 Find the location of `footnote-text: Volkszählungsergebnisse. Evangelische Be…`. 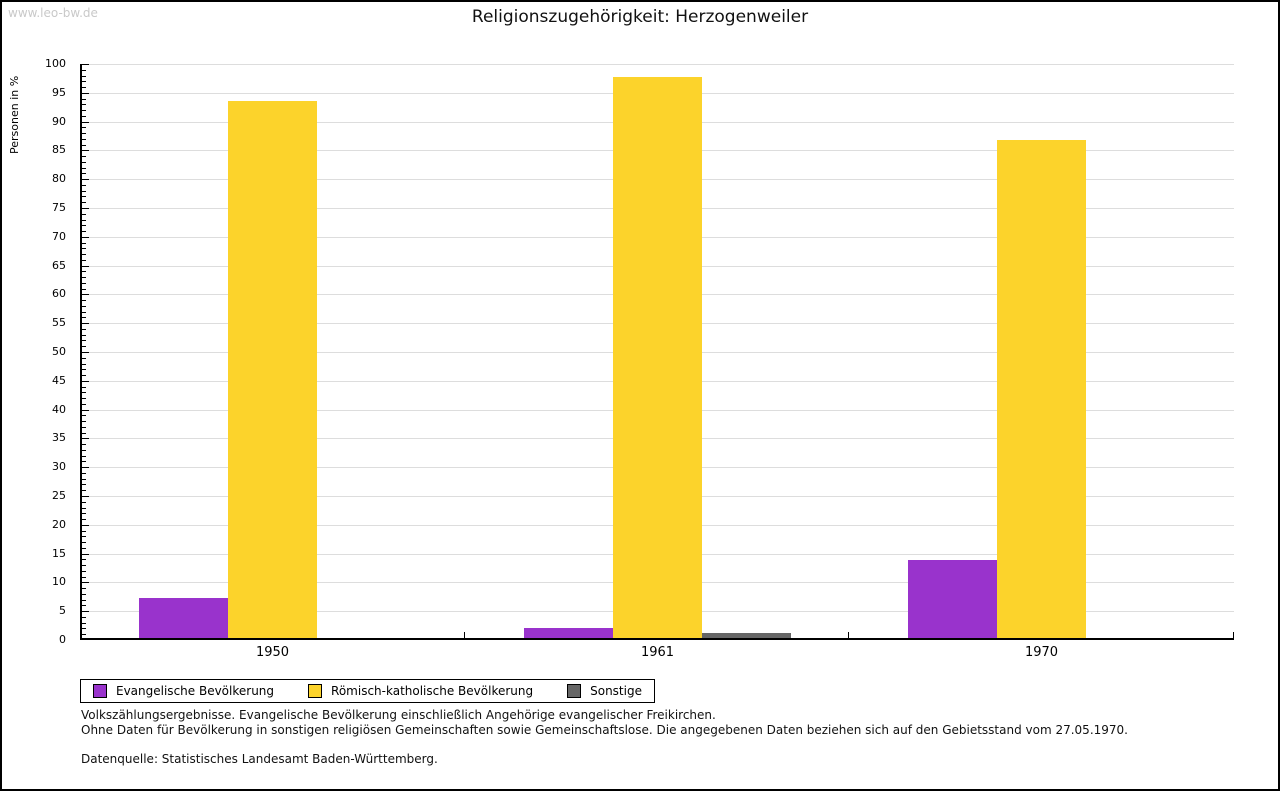

footnote-text: Volkszählungsergebnisse. Evangelische Be… is located at coordinates (604, 723).